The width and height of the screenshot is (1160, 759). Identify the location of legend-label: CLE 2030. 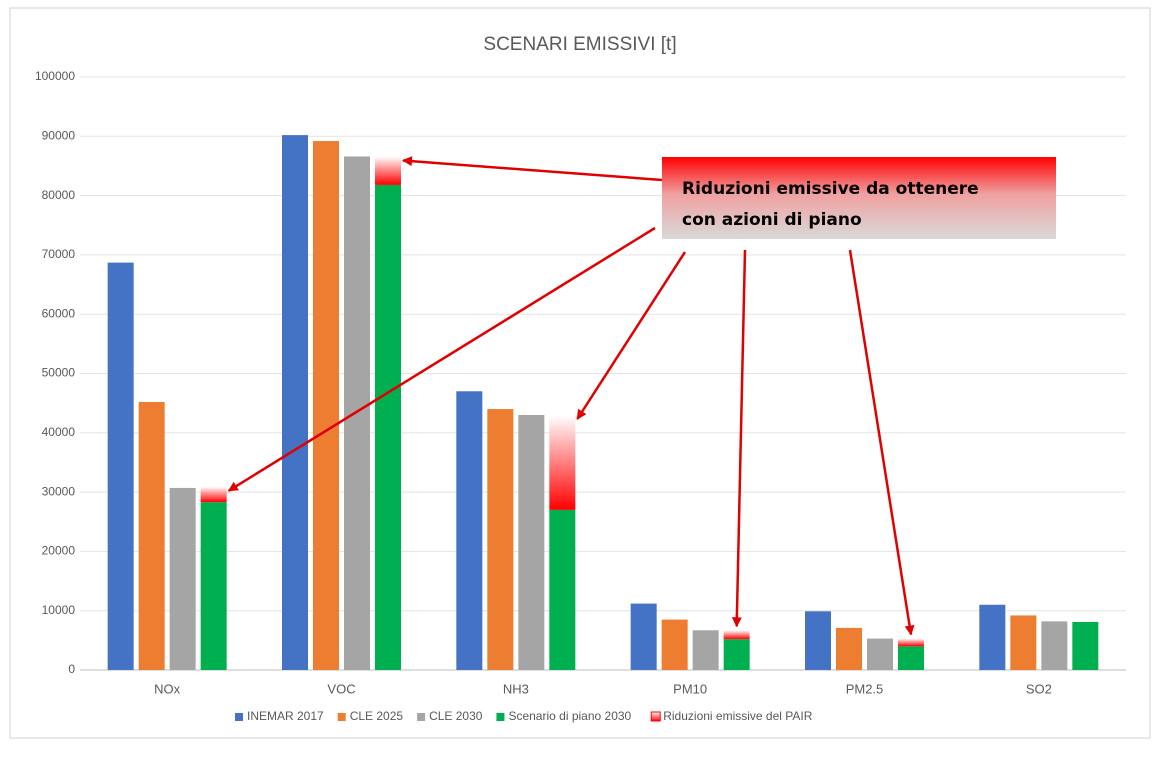
(456, 716).